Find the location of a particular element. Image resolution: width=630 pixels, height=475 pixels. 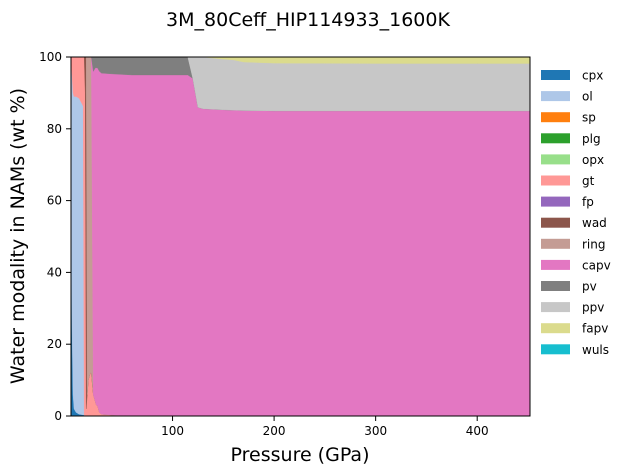

legend-label-wuls: wuls is located at coordinates (595, 350).